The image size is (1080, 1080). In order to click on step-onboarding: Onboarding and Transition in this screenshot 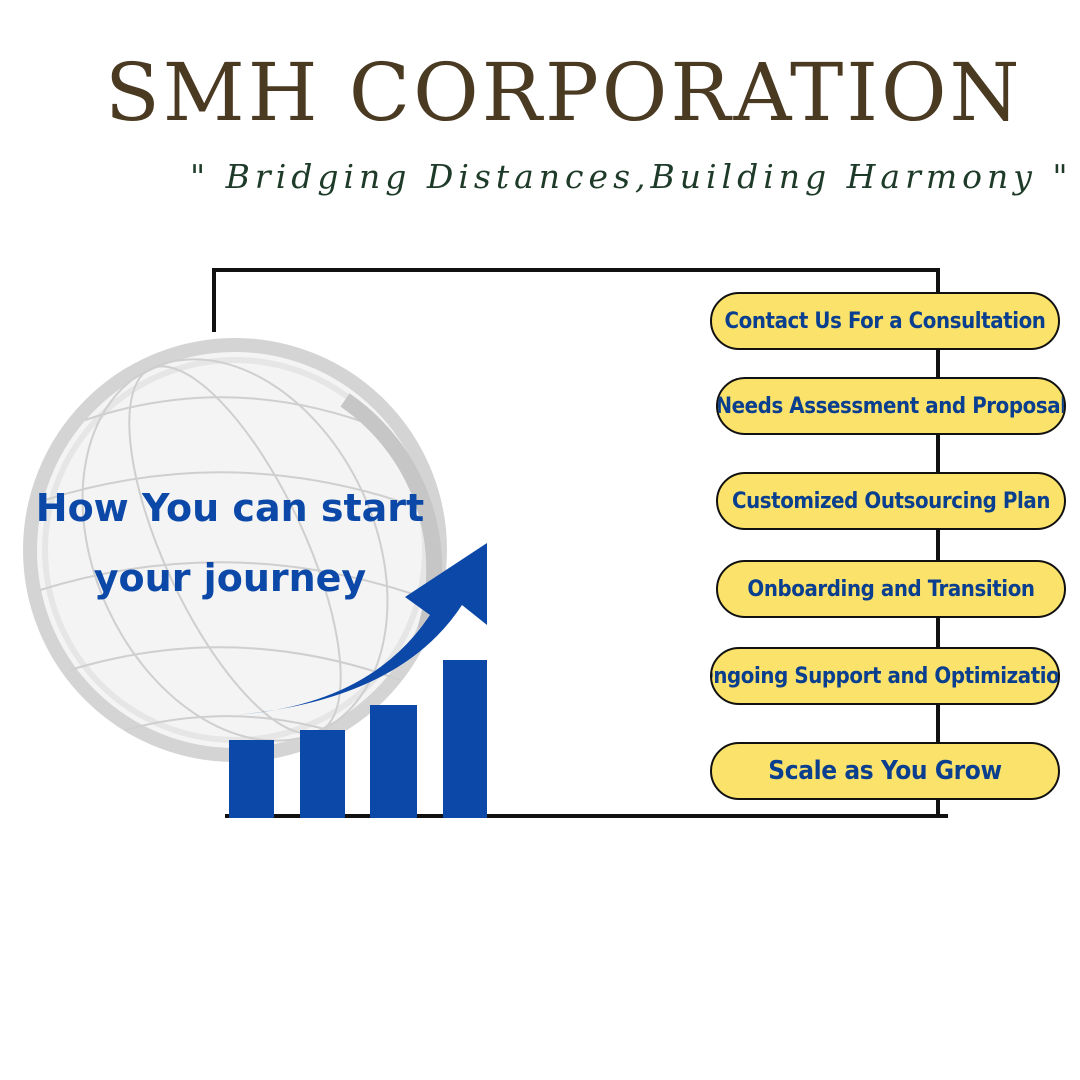, I will do `click(891, 589)`.